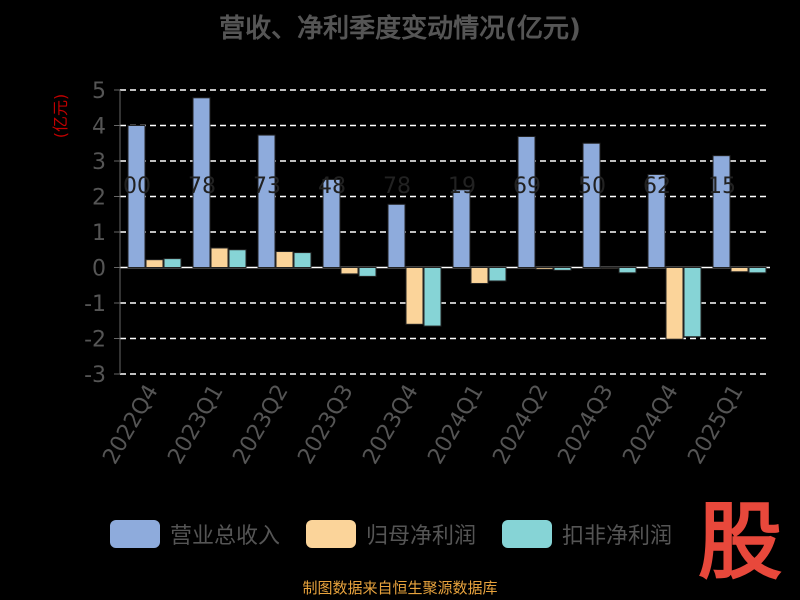 Image resolution: width=800 pixels, height=600 pixels. I want to click on bar-data-label: 62, so click(657, 186).